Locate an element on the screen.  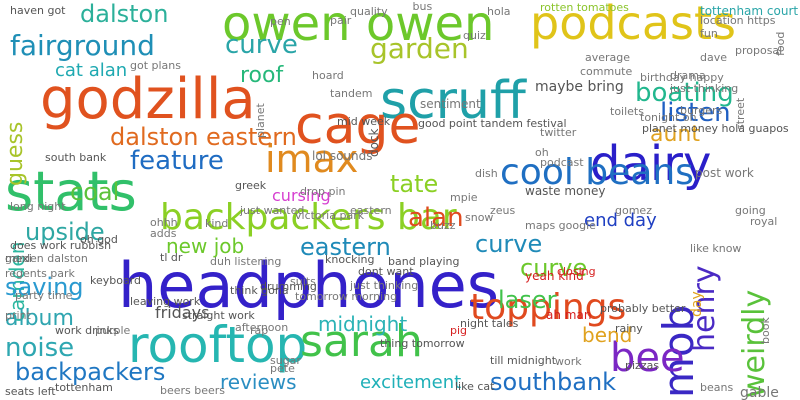
cloud-word: dave is located at coordinates (713, 57).